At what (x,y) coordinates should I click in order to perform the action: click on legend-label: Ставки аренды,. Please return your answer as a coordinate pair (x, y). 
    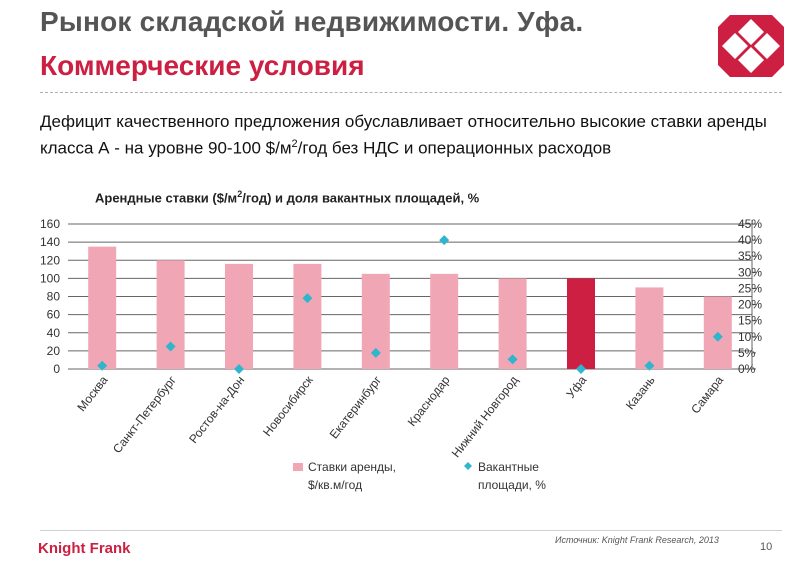
    Looking at the image, I should click on (352, 467).